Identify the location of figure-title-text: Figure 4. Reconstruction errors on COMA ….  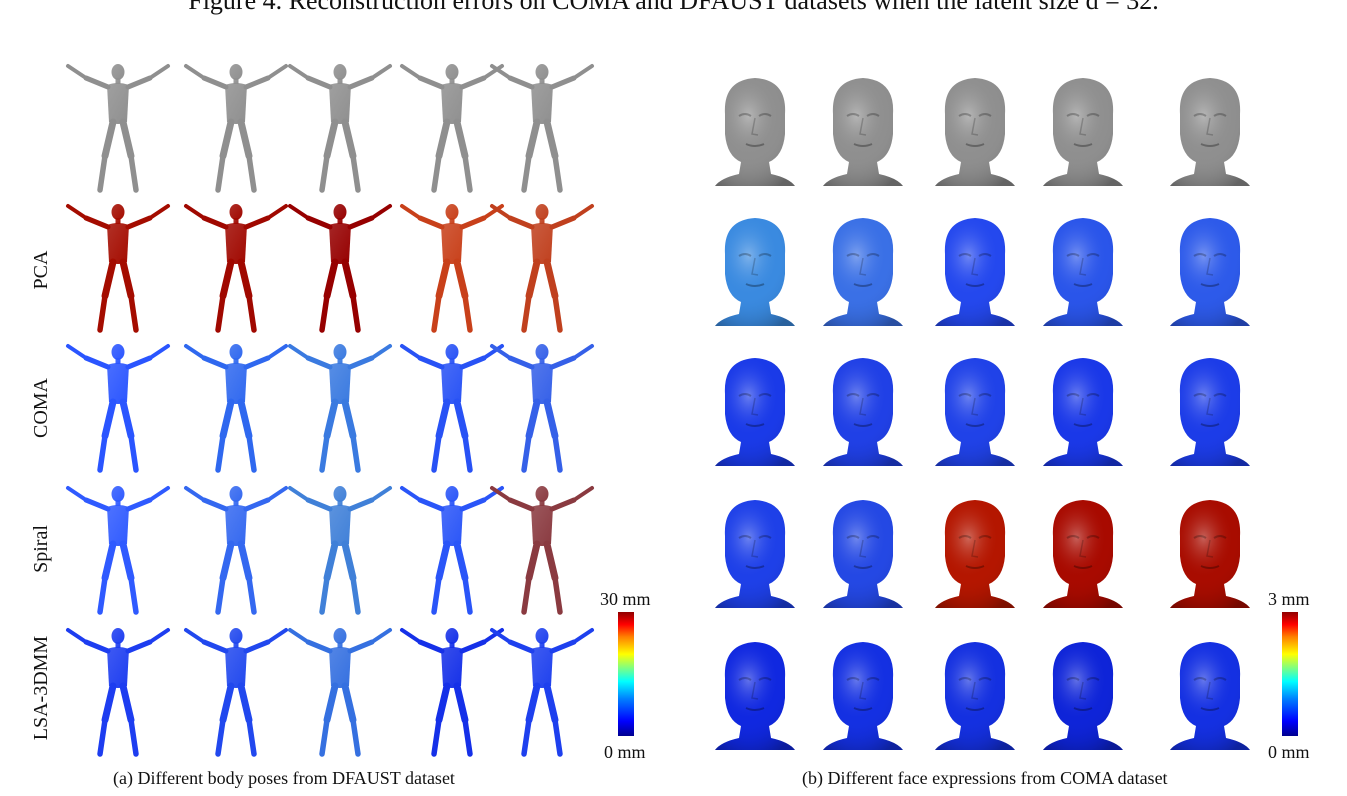
(673, 7).